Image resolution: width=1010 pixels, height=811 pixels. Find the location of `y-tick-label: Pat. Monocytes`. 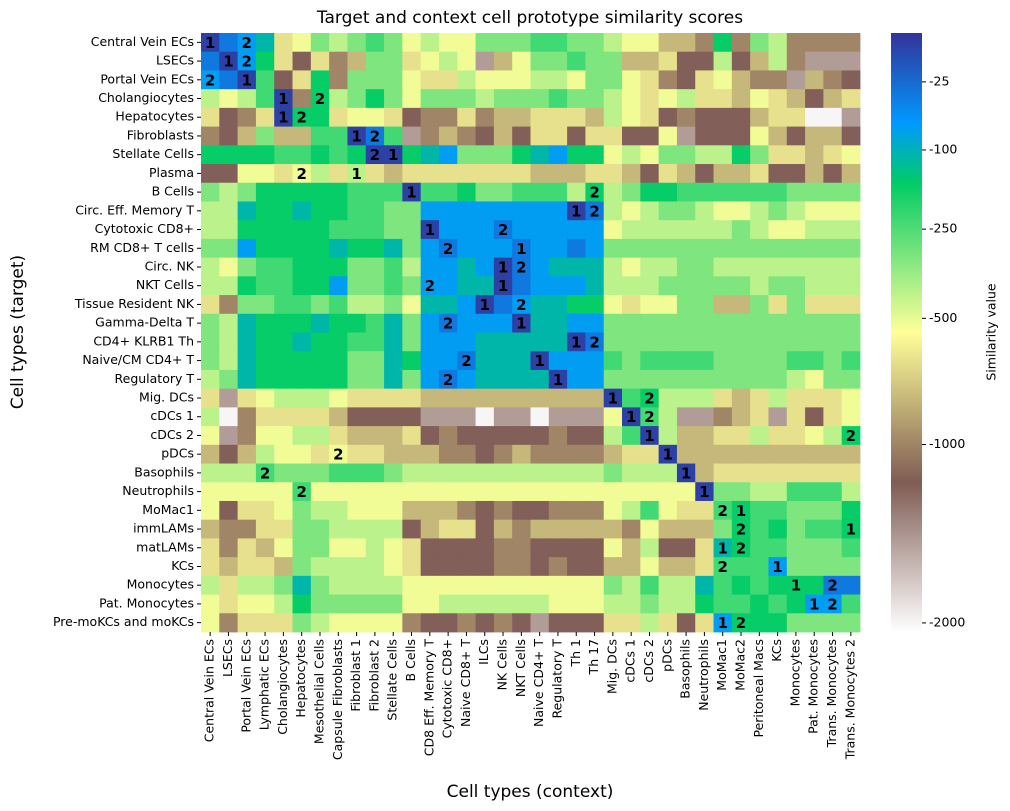

y-tick-label: Pat. Monocytes is located at coordinates (146, 602).